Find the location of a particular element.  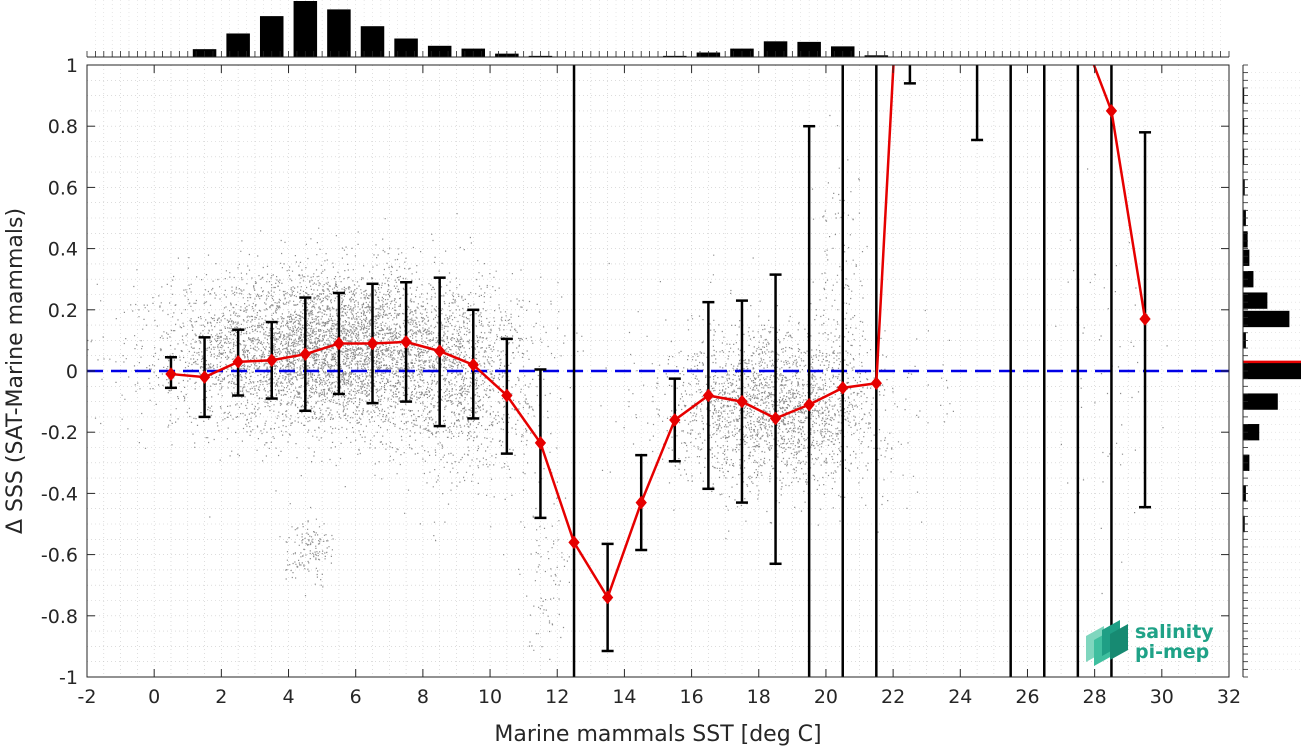

x-tick-label: 22 is located at coordinates (893, 697).